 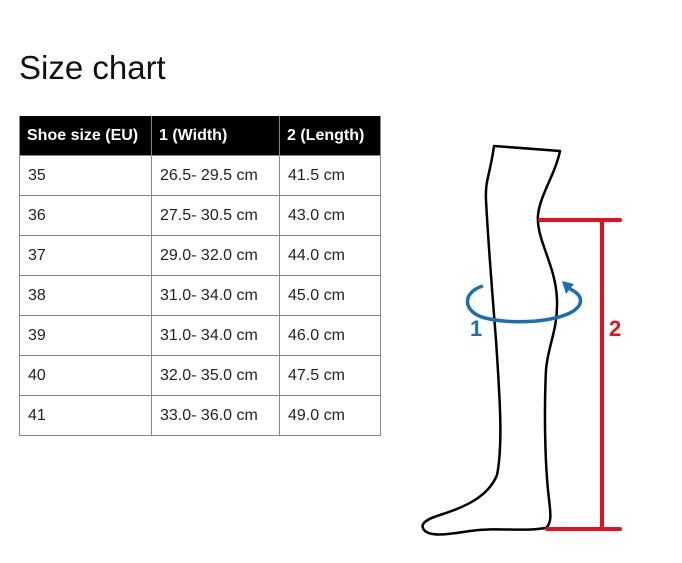 I want to click on table-cell: 41, so click(x=85, y=415).